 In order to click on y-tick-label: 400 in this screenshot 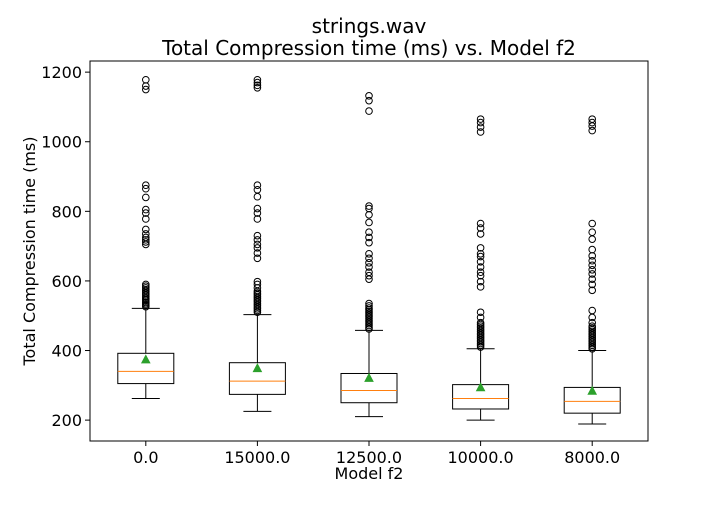, I will do `click(66, 351)`.